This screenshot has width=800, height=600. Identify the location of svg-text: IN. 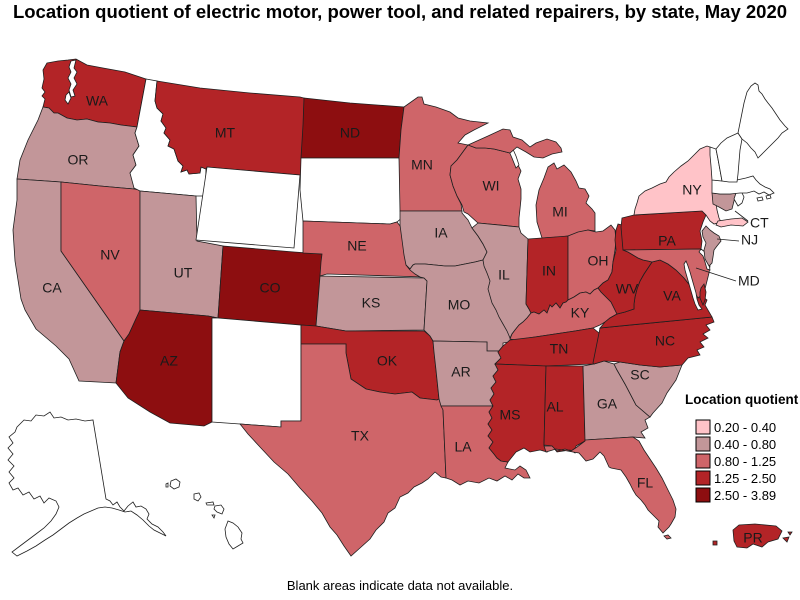
(549, 271).